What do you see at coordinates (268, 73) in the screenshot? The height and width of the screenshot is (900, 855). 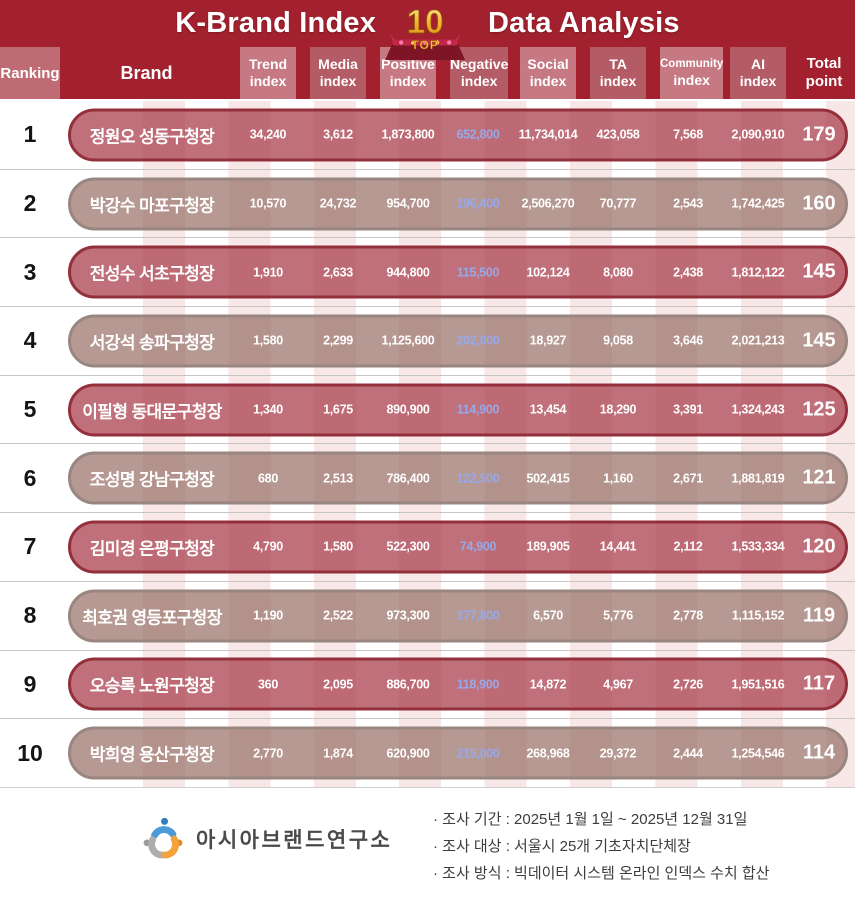 I see `column-header-trend-index: Trend index` at bounding box center [268, 73].